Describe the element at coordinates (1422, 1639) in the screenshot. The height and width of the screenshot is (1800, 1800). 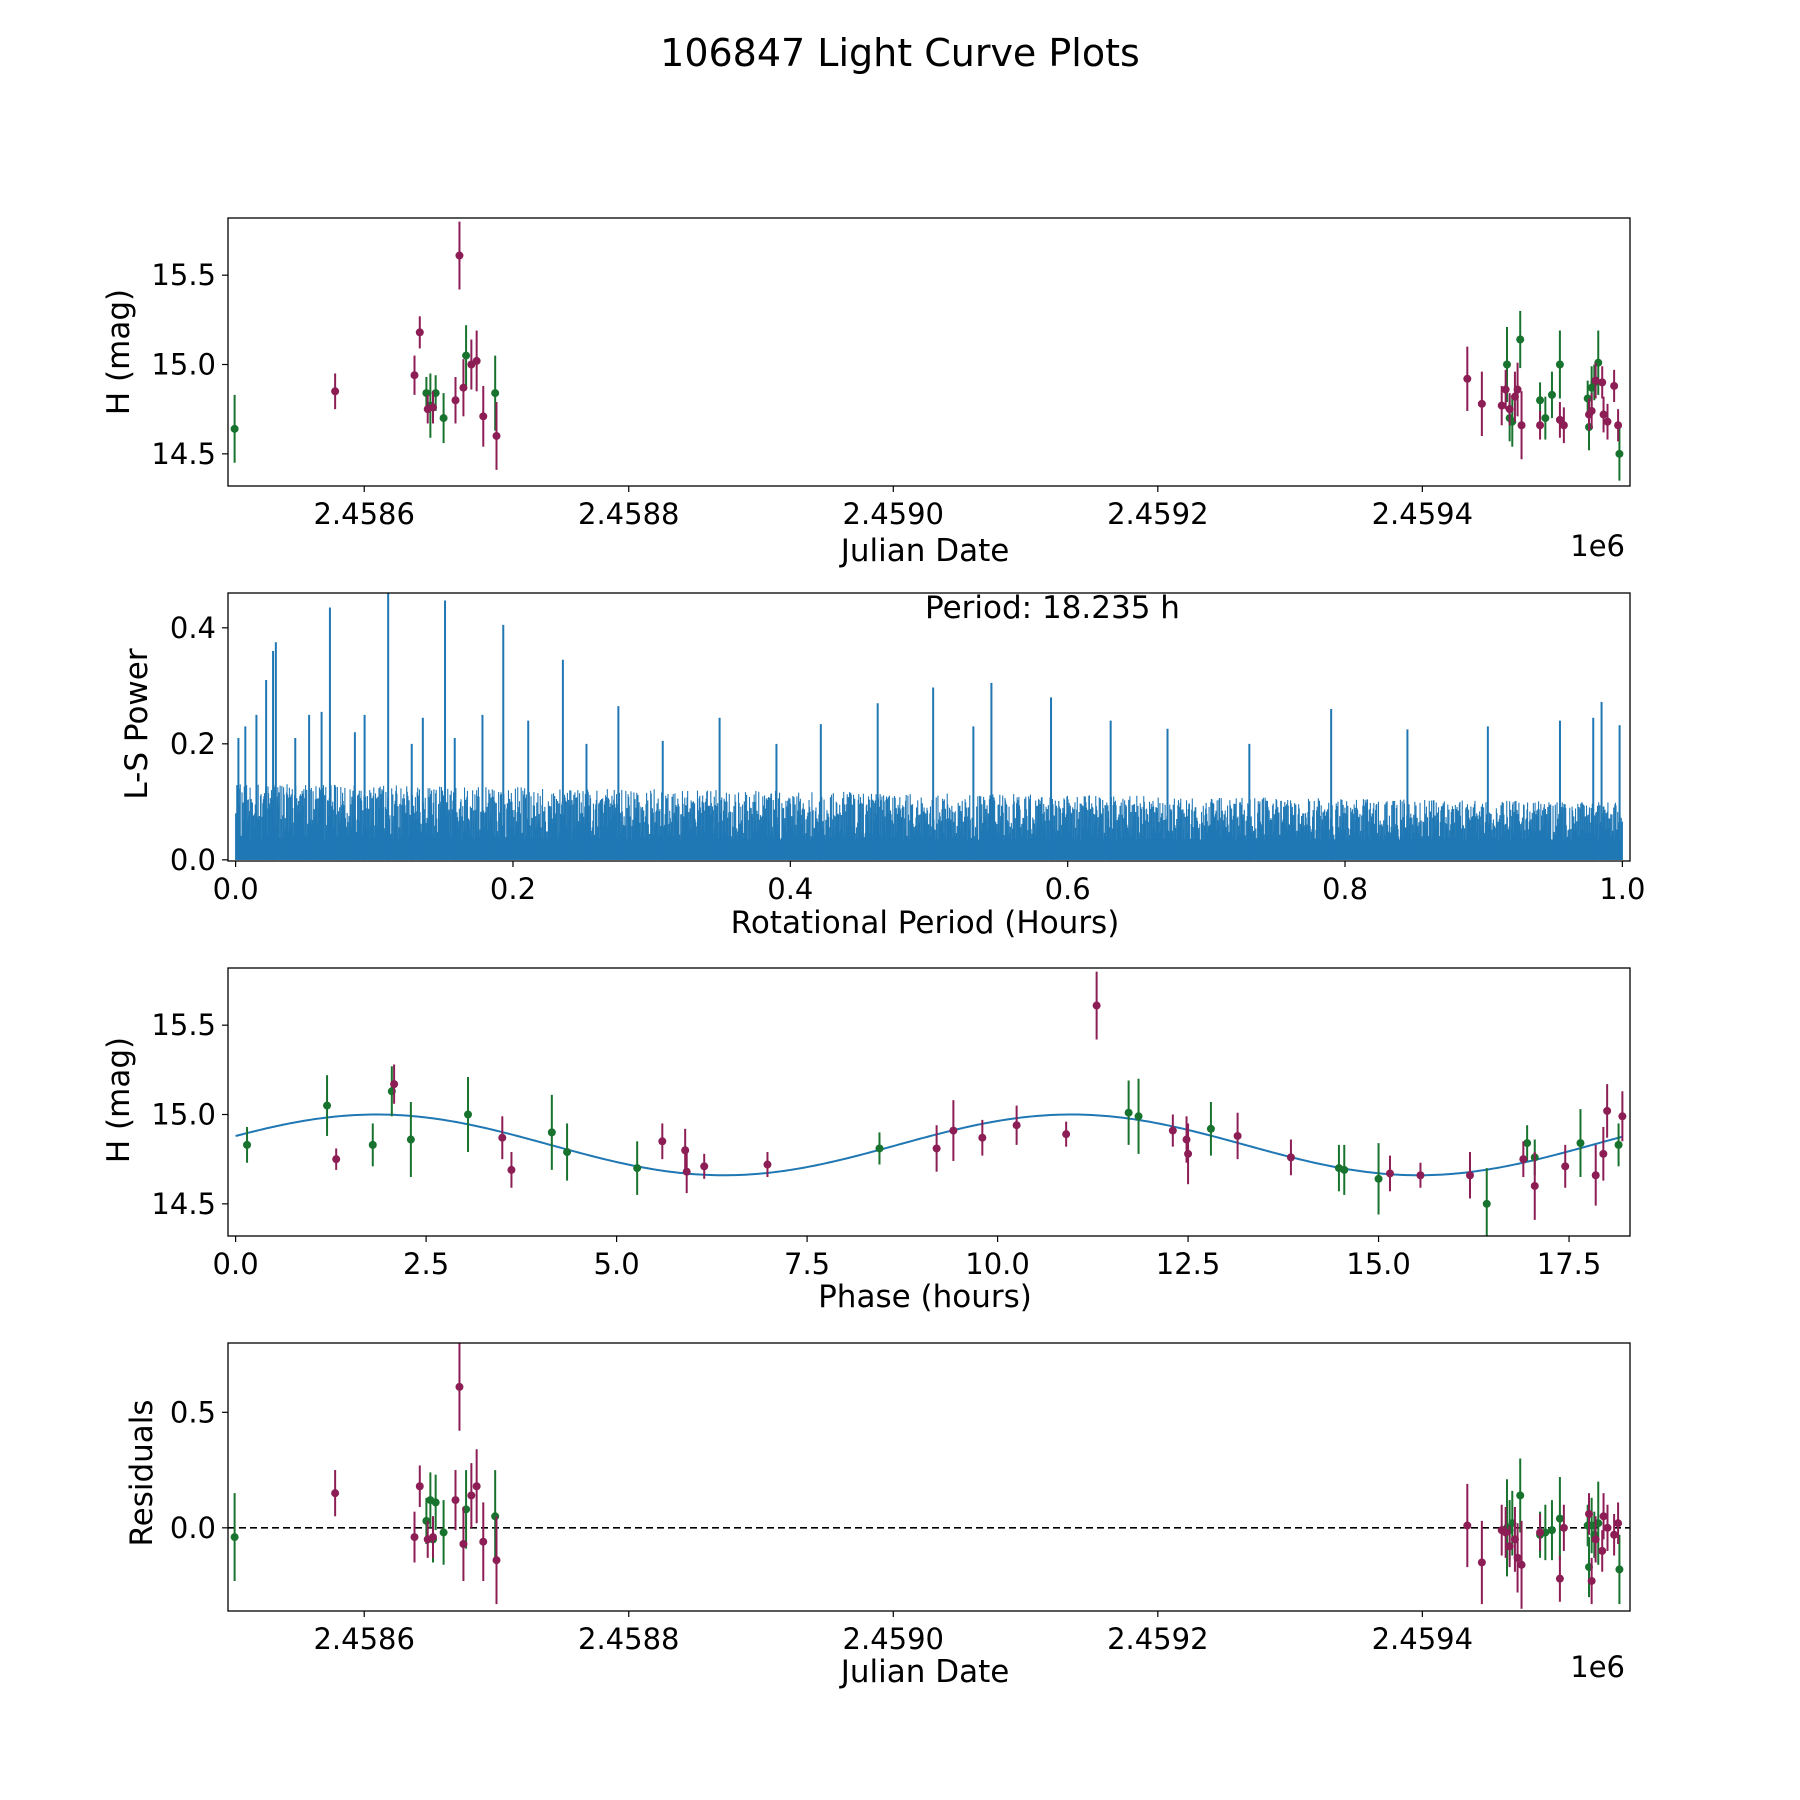
I see `residuals-xtick-label: 2.4594` at that location.